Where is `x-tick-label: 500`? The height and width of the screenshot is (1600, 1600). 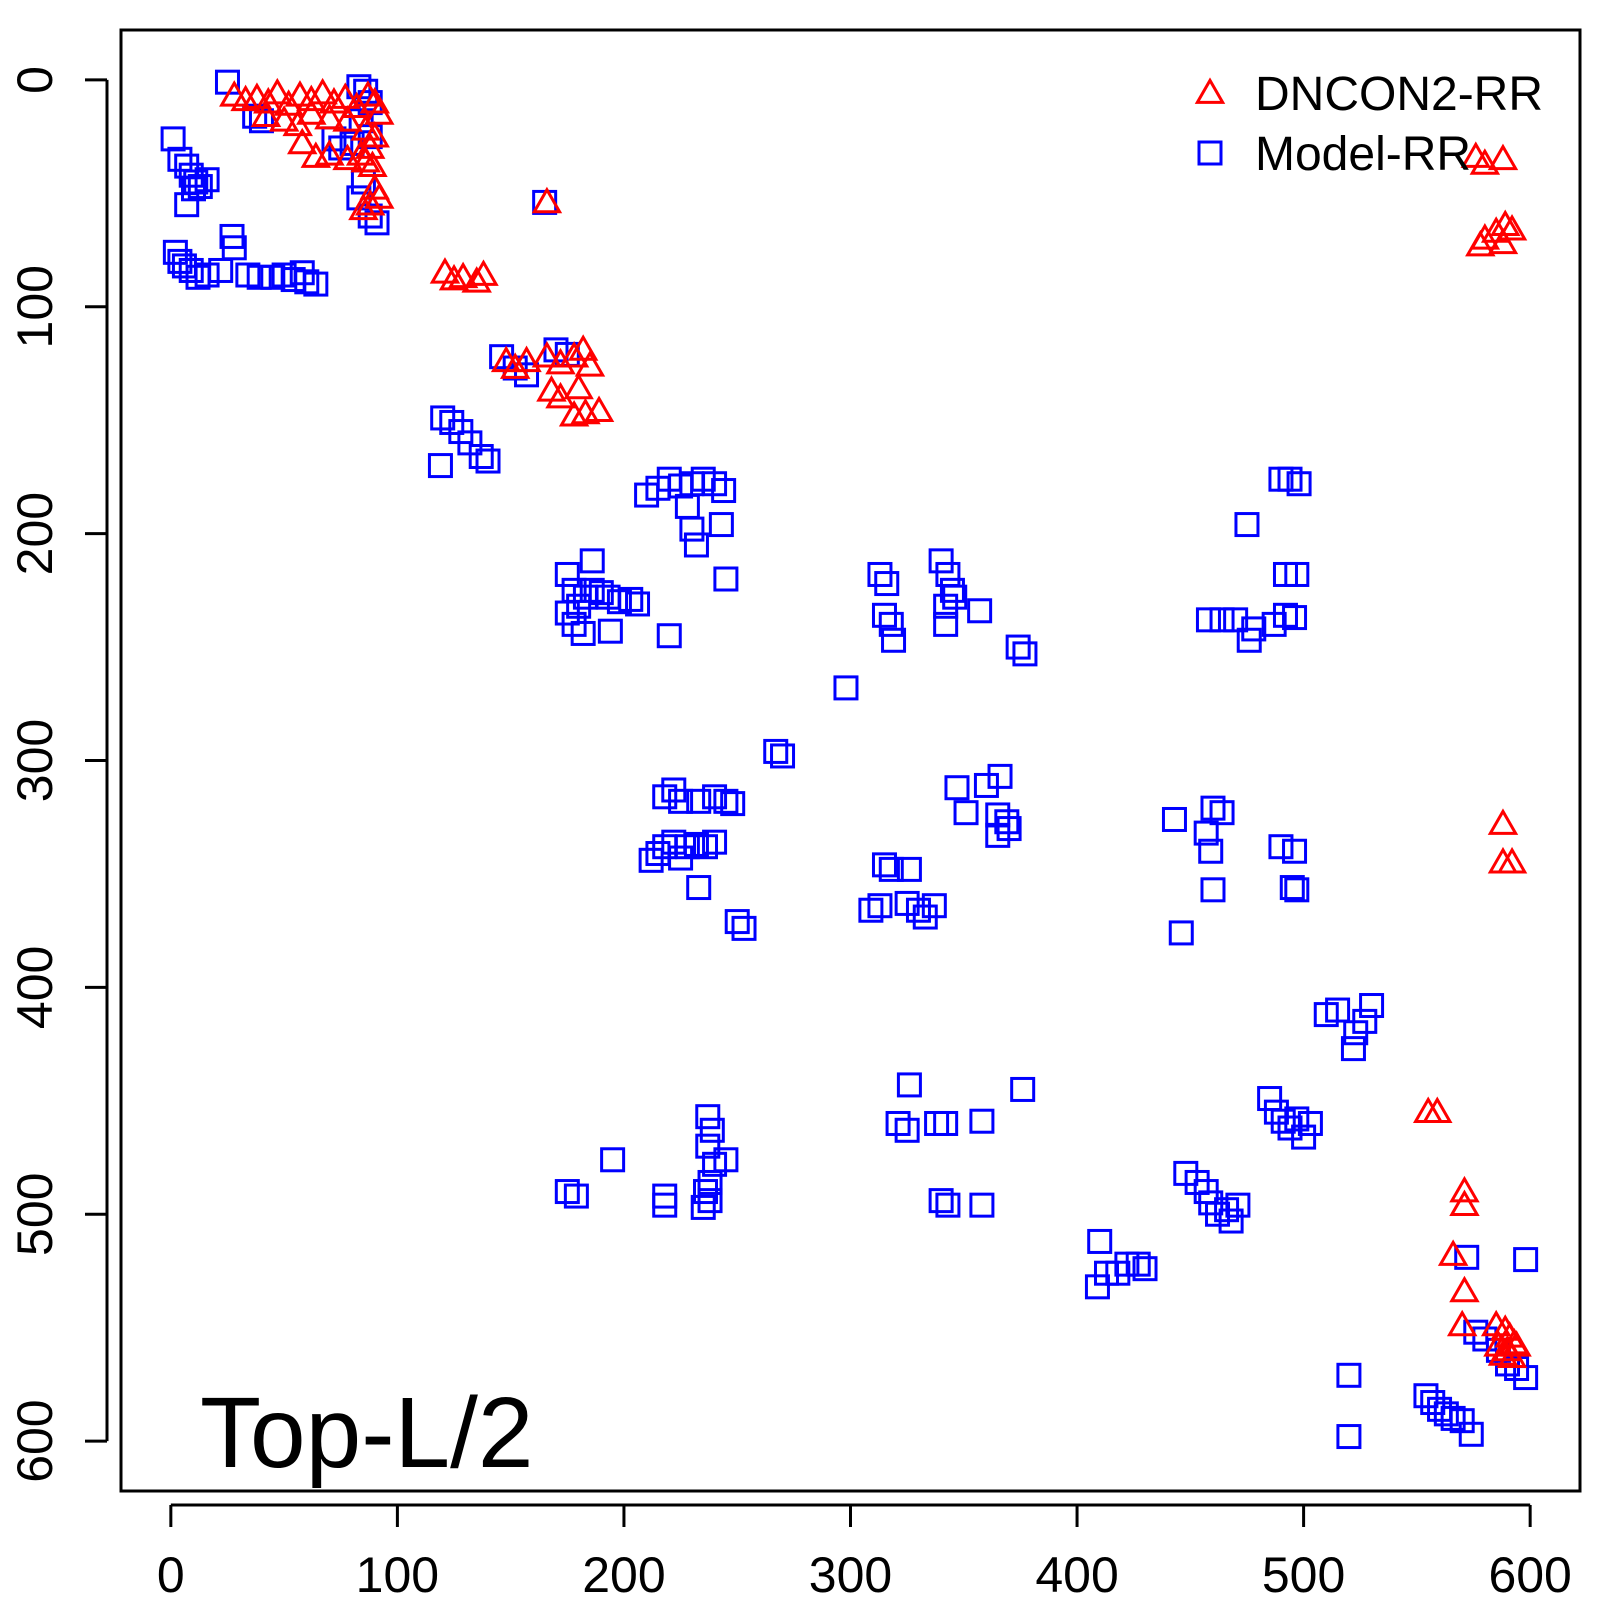
x-tick-label: 500 is located at coordinates (1303, 1573).